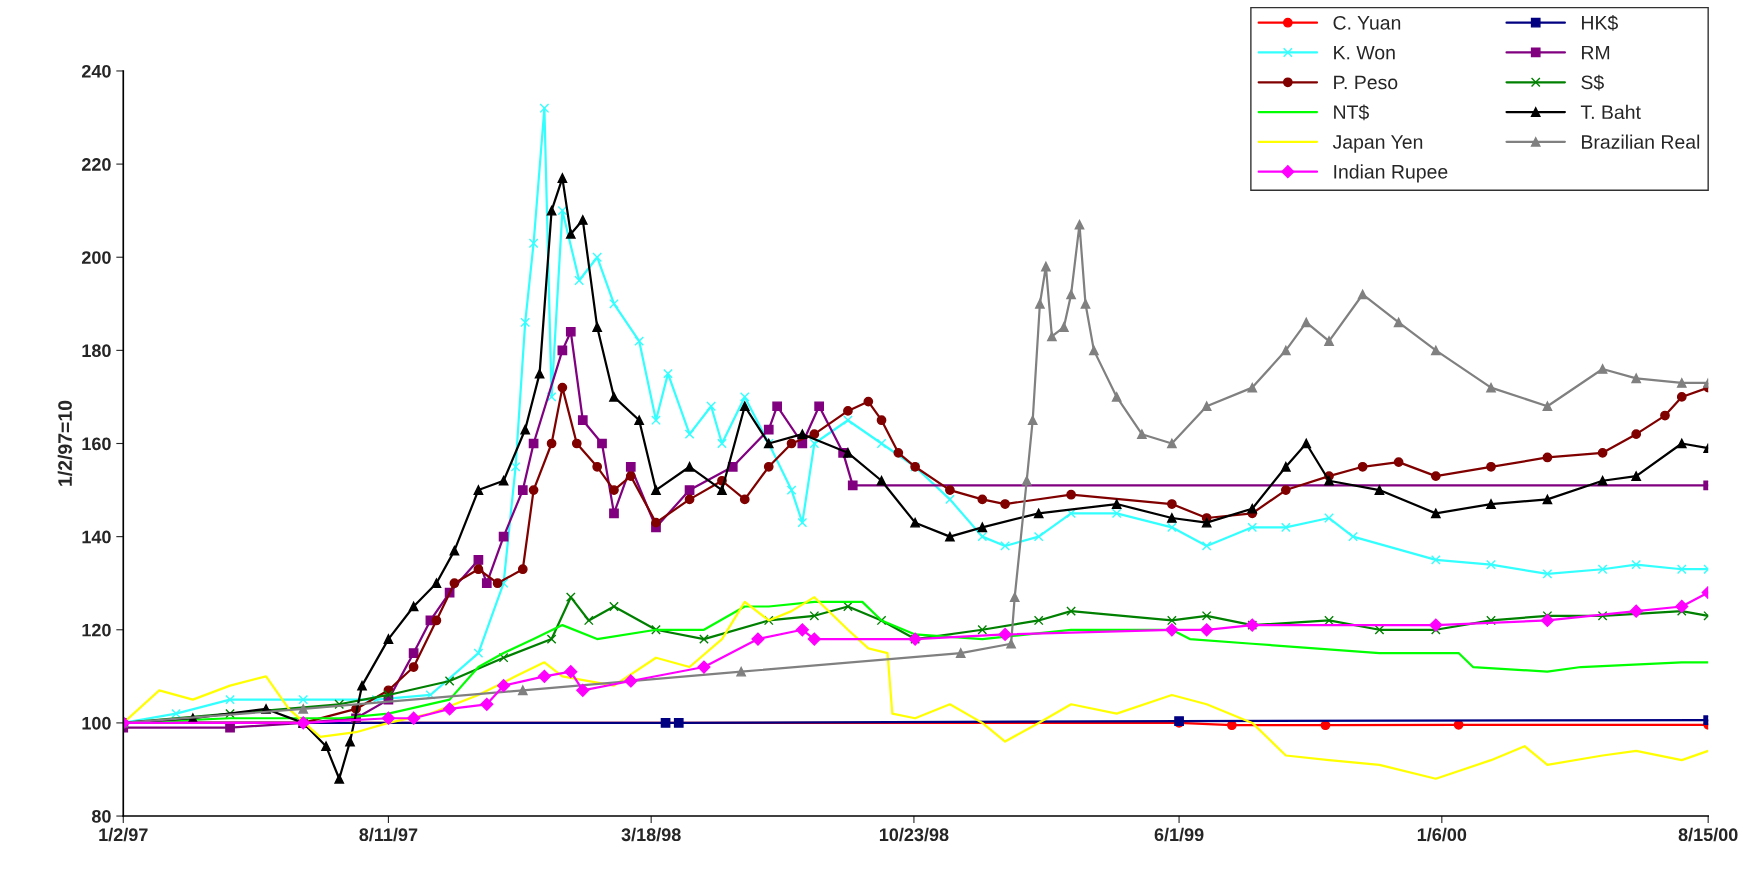  I want to click on legend-label: Japan Yen, so click(1377, 144).